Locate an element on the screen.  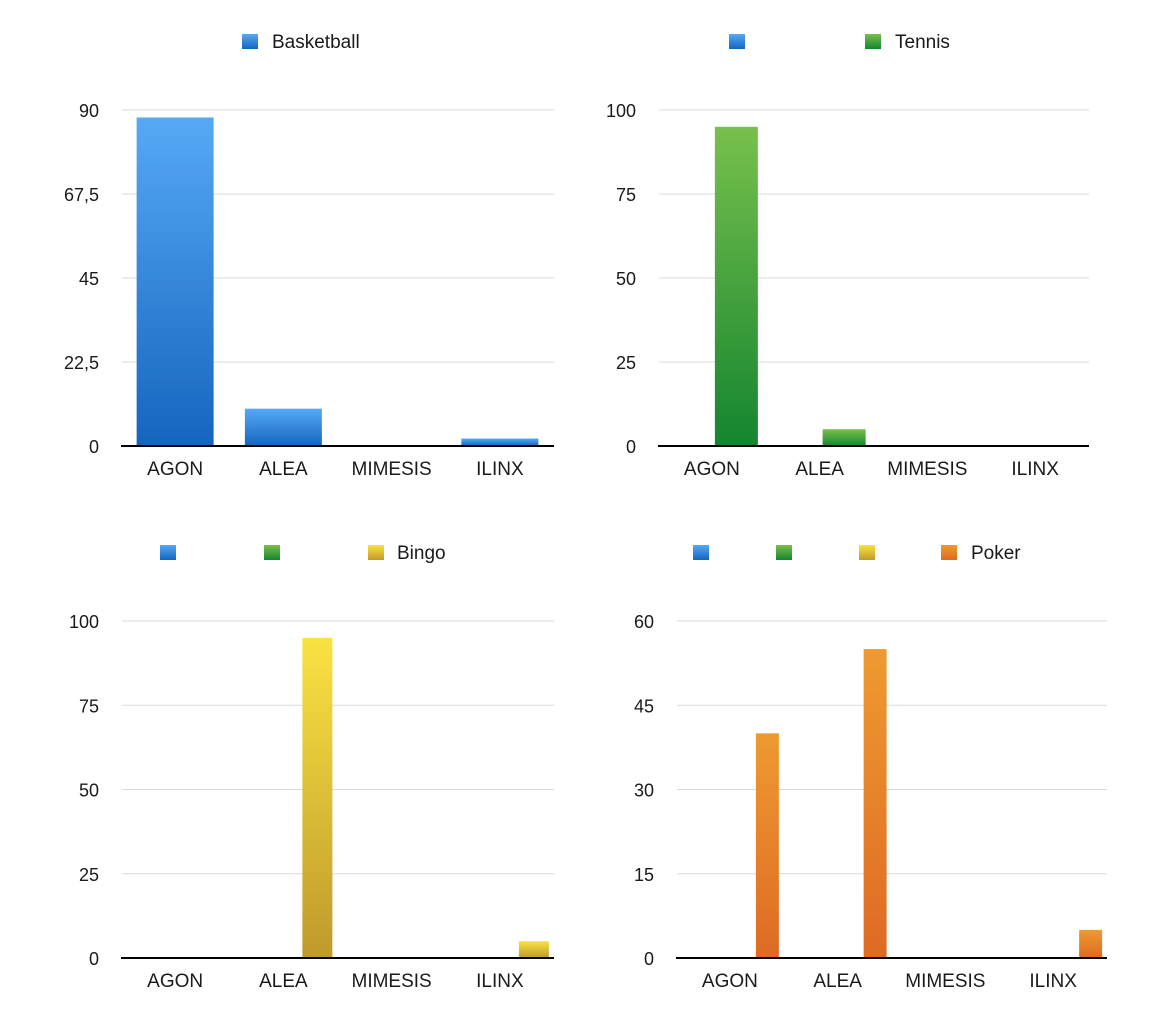
bar-poker-ilinx is located at coordinates (1091, 943).